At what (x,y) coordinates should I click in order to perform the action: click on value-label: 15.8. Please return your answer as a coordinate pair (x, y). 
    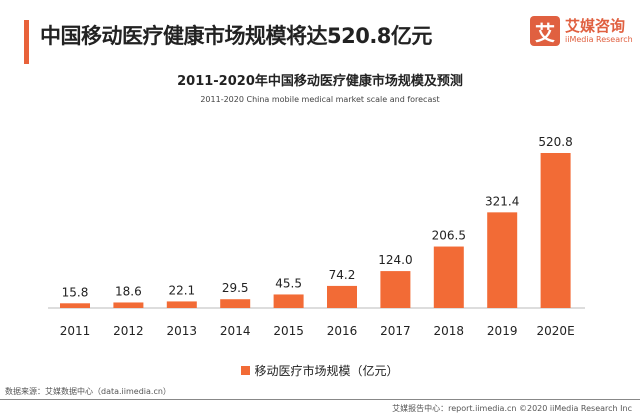
    Looking at the image, I should click on (75, 292).